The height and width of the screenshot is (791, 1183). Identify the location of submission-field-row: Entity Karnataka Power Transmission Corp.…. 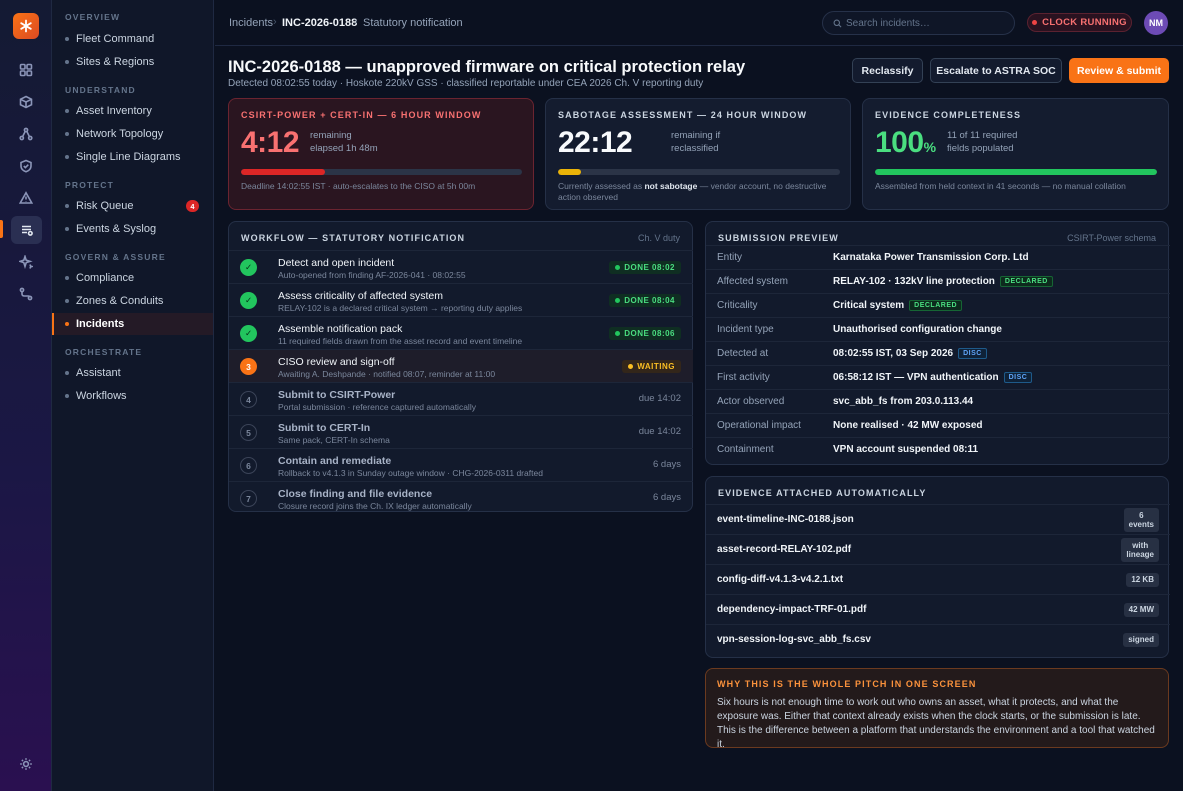
(938, 257).